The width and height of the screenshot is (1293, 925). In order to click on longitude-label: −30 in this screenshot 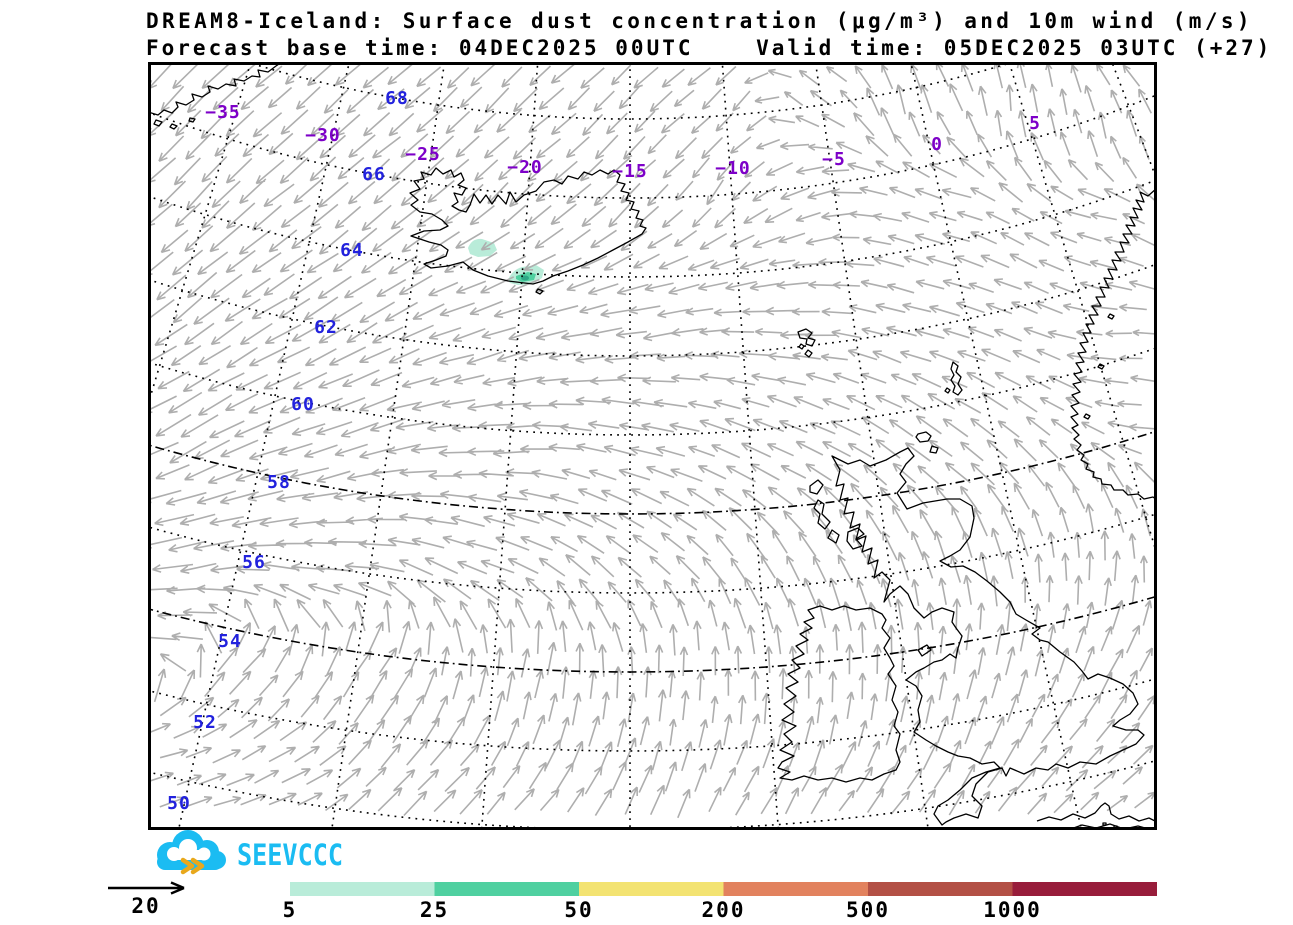, I will do `click(323, 135)`.